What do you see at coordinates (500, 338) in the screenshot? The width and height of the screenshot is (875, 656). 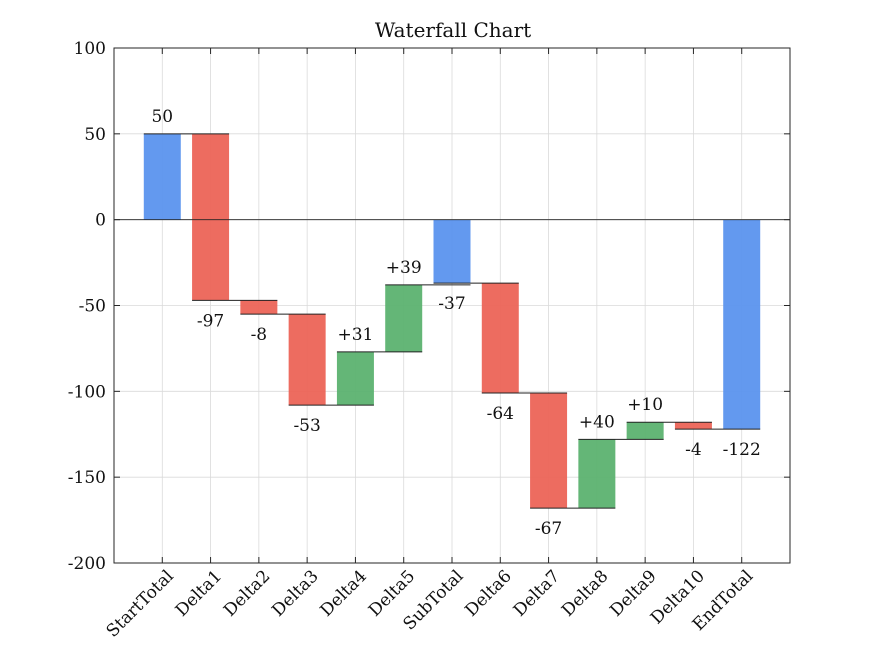 I see `bar-delta6` at bounding box center [500, 338].